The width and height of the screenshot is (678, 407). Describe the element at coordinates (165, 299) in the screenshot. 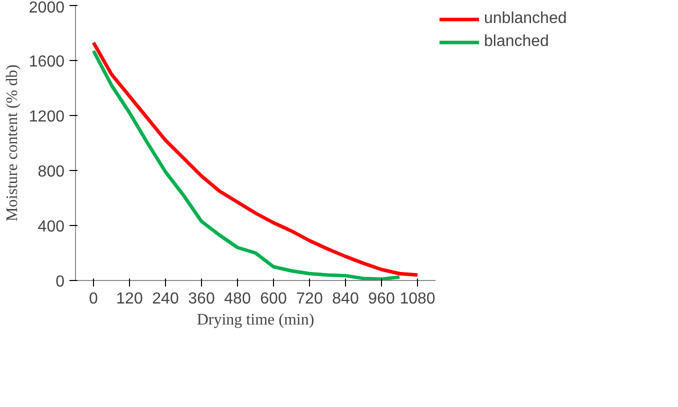

I see `x-tick-label: 240` at that location.